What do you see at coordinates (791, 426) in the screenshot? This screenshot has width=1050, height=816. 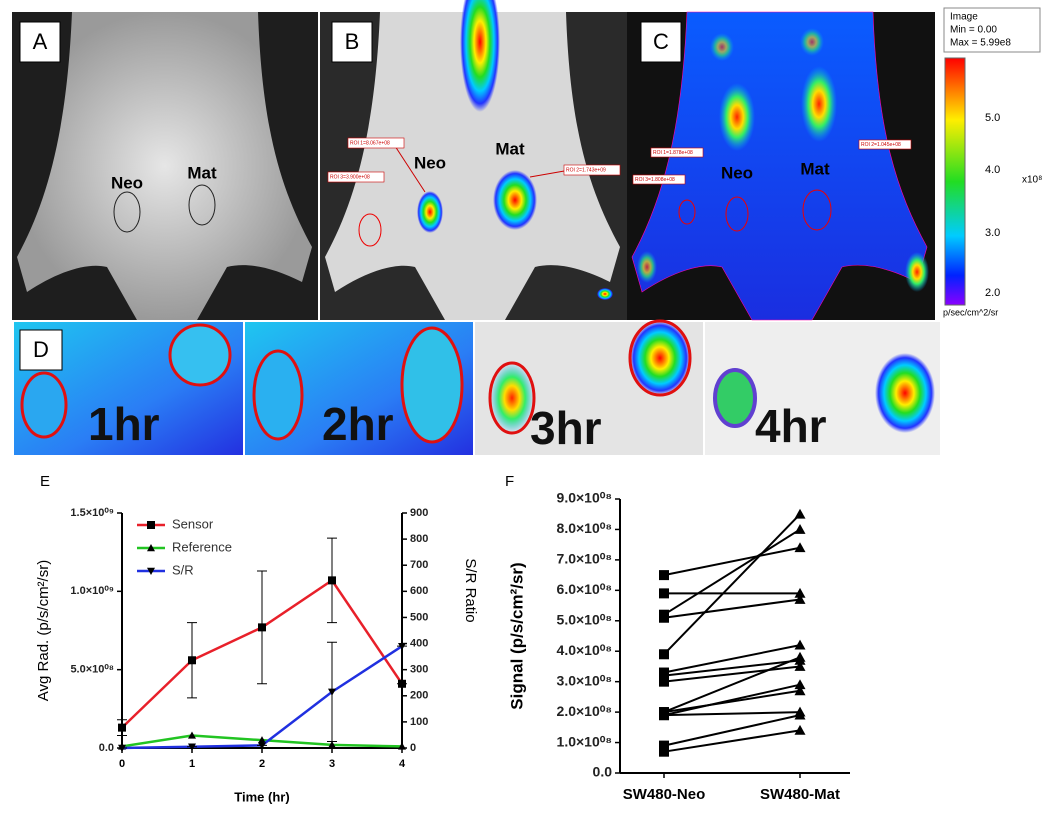 I see `time-label: 4hr` at bounding box center [791, 426].